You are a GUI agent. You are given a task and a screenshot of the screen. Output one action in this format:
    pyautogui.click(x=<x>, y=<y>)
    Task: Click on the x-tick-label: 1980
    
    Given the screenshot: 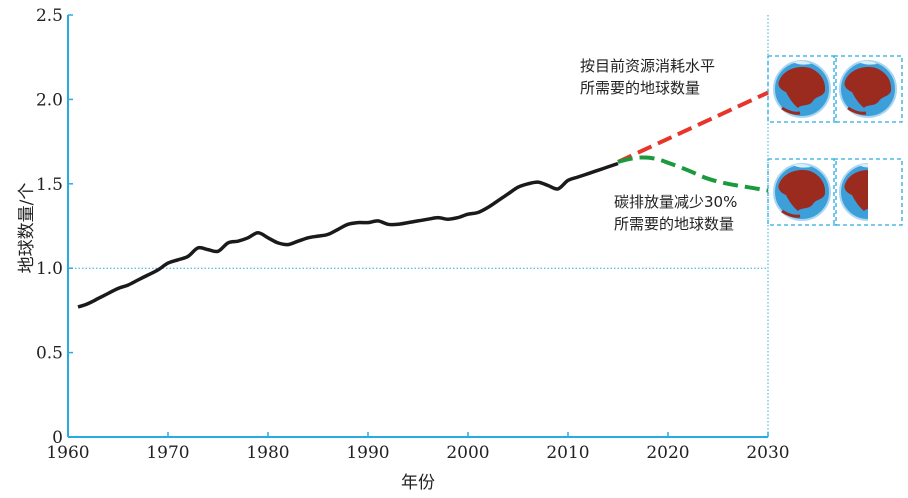 What is the action you would take?
    pyautogui.click(x=267, y=453)
    